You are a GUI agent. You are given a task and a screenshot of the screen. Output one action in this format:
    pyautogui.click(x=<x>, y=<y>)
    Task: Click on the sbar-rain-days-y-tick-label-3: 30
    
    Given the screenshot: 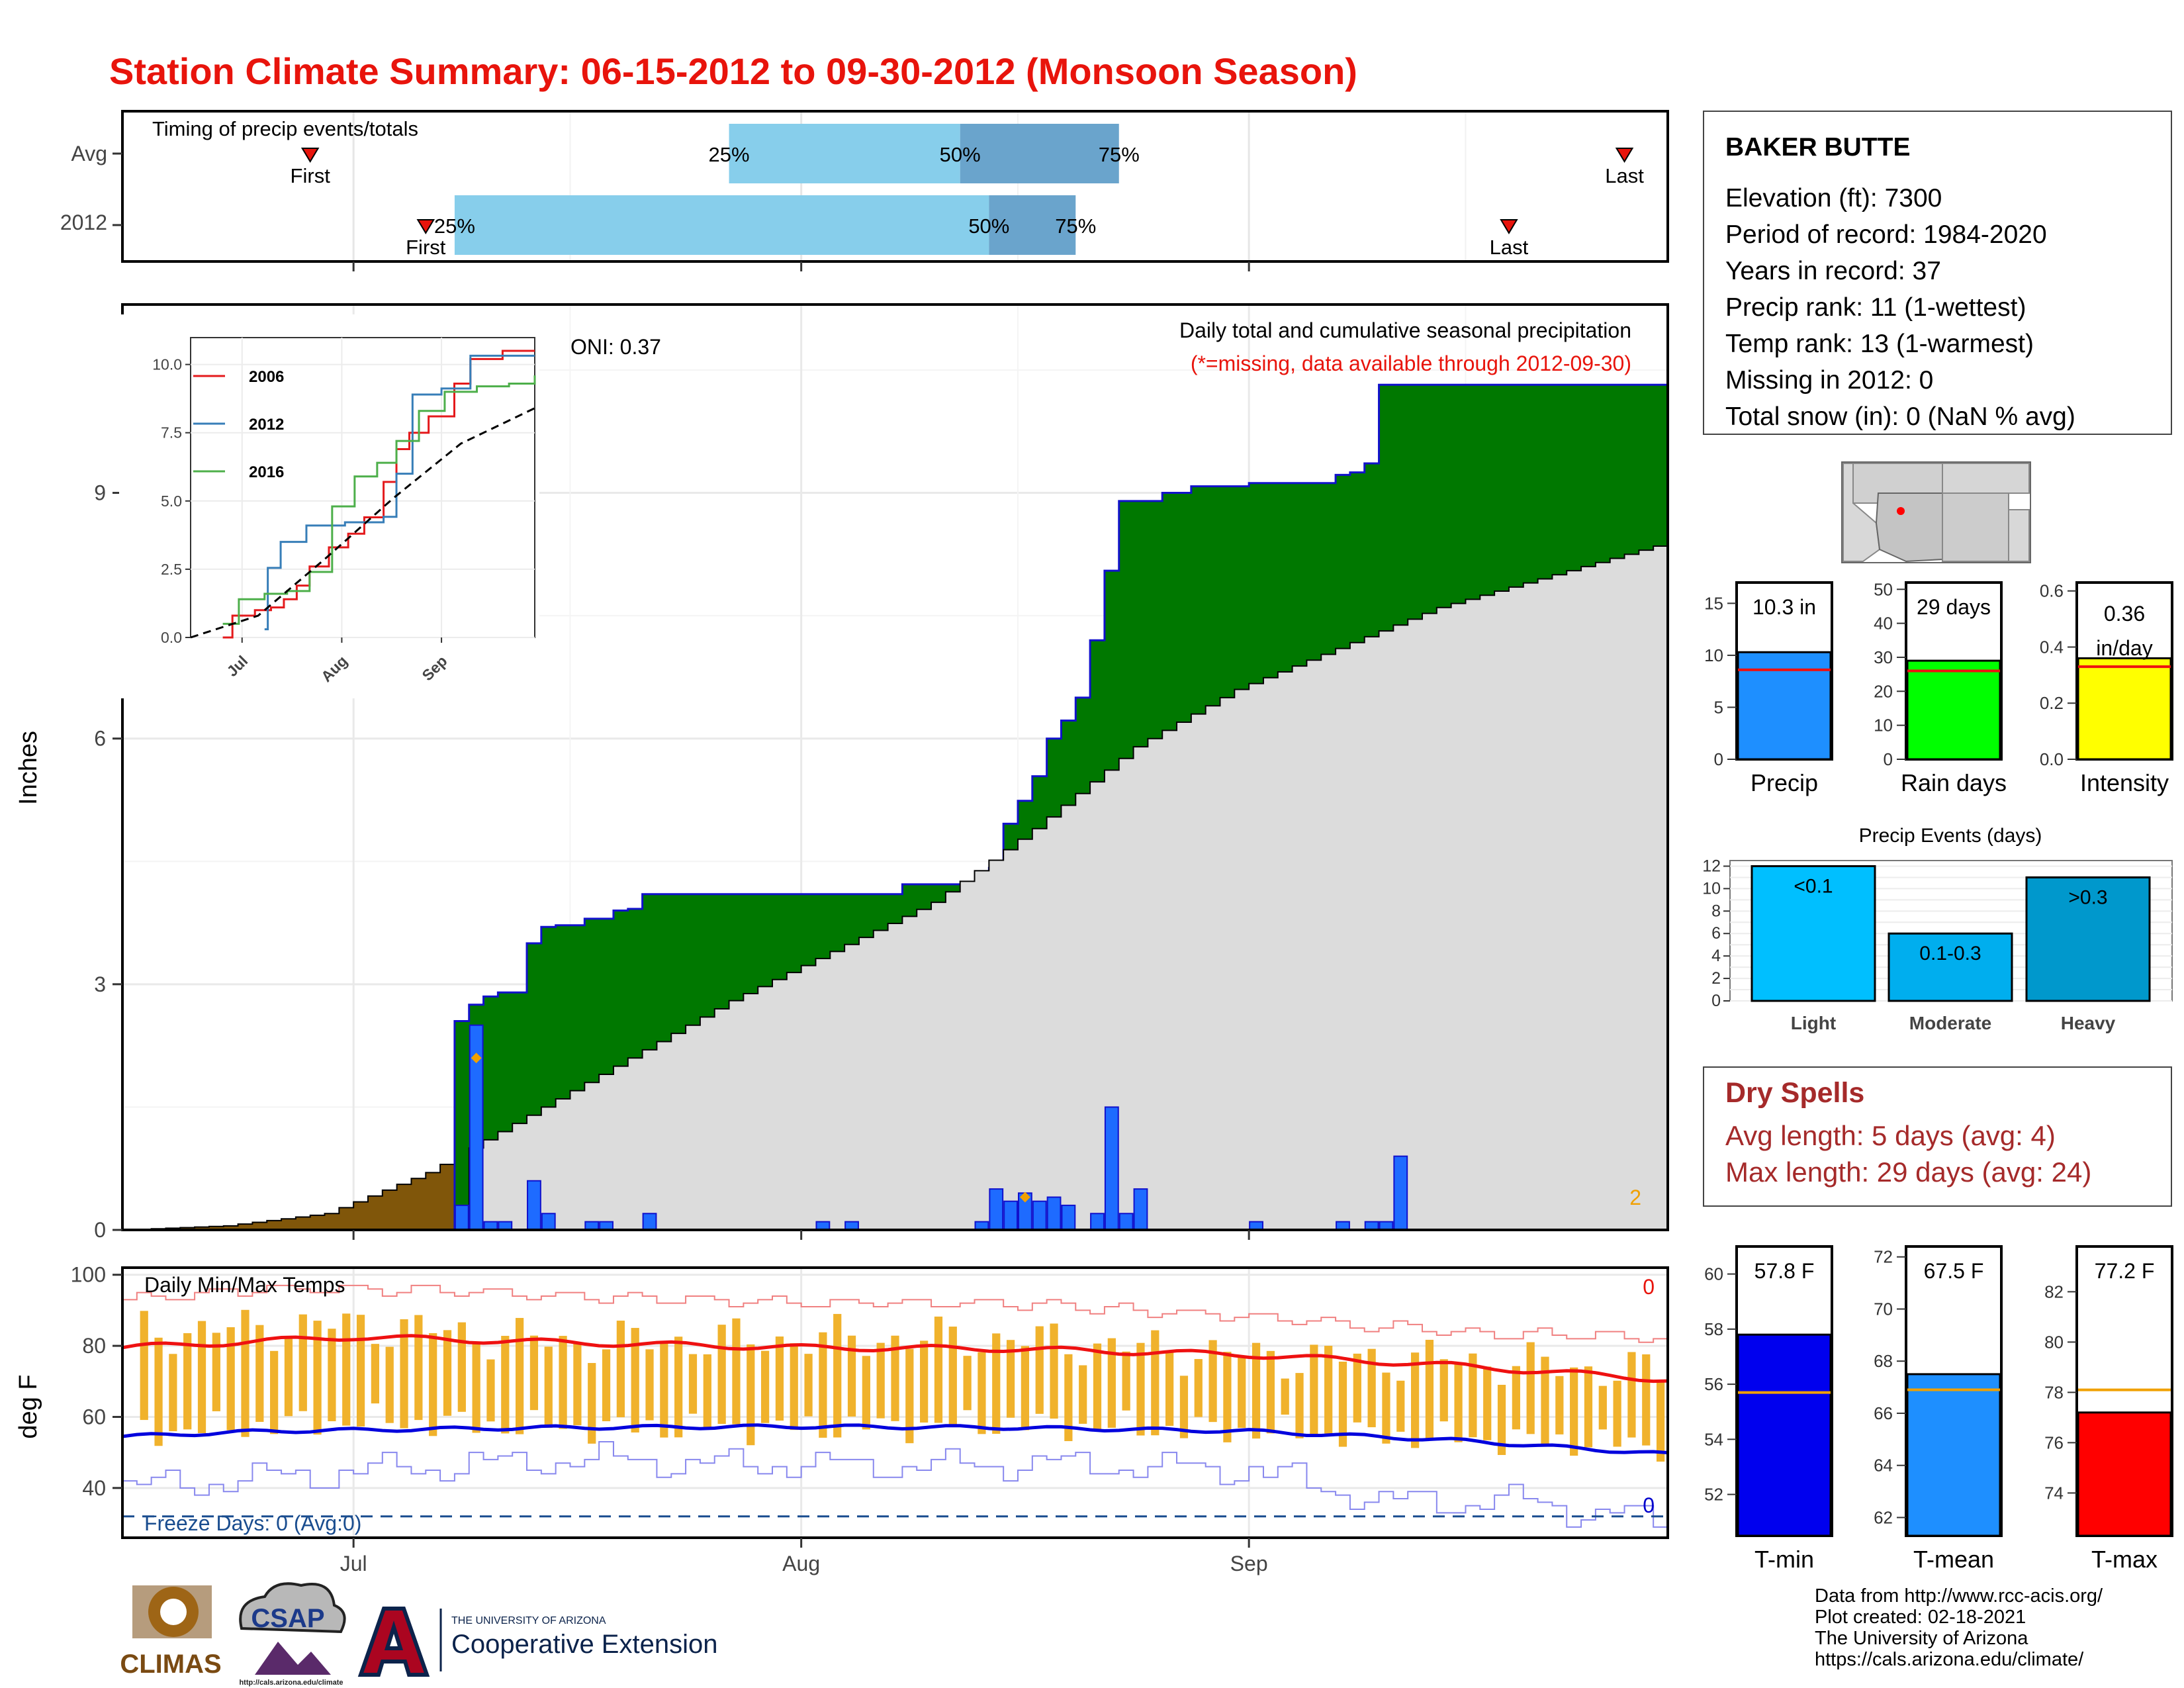 What is the action you would take?
    pyautogui.click(x=1883, y=657)
    